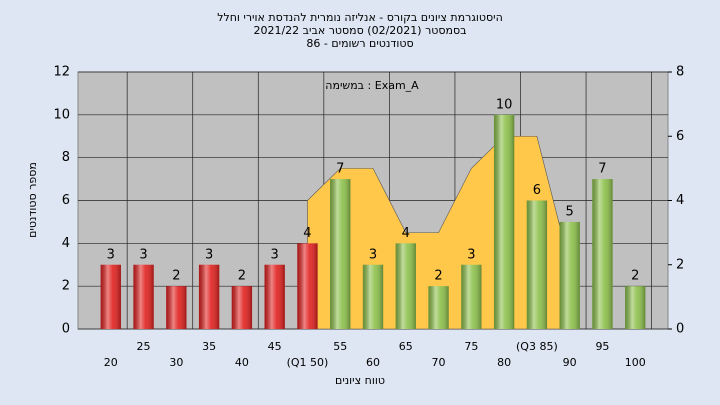  What do you see at coordinates (144, 346) in the screenshot?
I see `x-tick-label: 25` at bounding box center [144, 346].